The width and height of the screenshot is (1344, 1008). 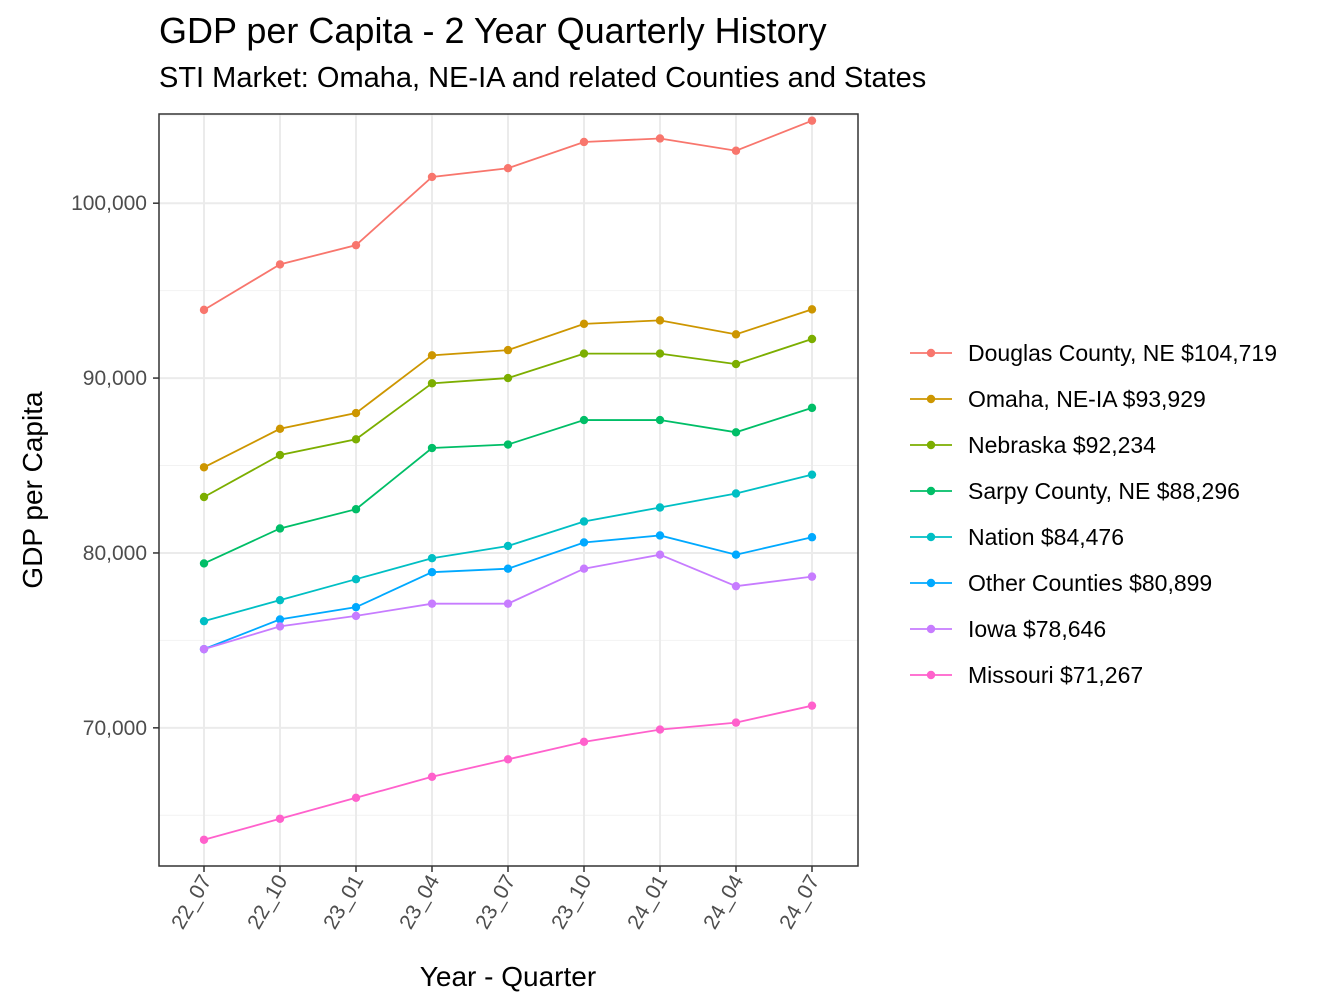 I want to click on legend-item: Nation $84,476, so click(x=1017, y=537).